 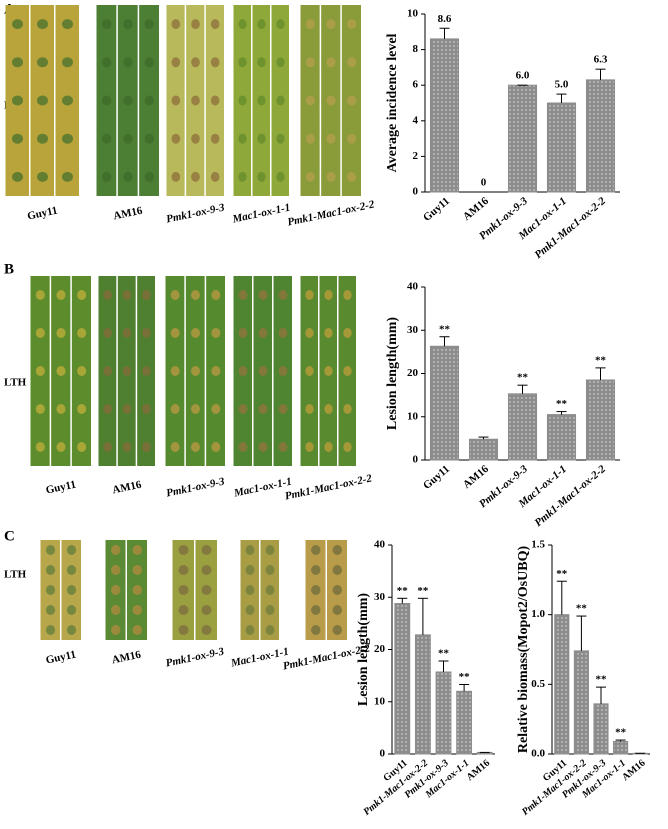 I want to click on x-tick-label: AM16, so click(x=479, y=771).